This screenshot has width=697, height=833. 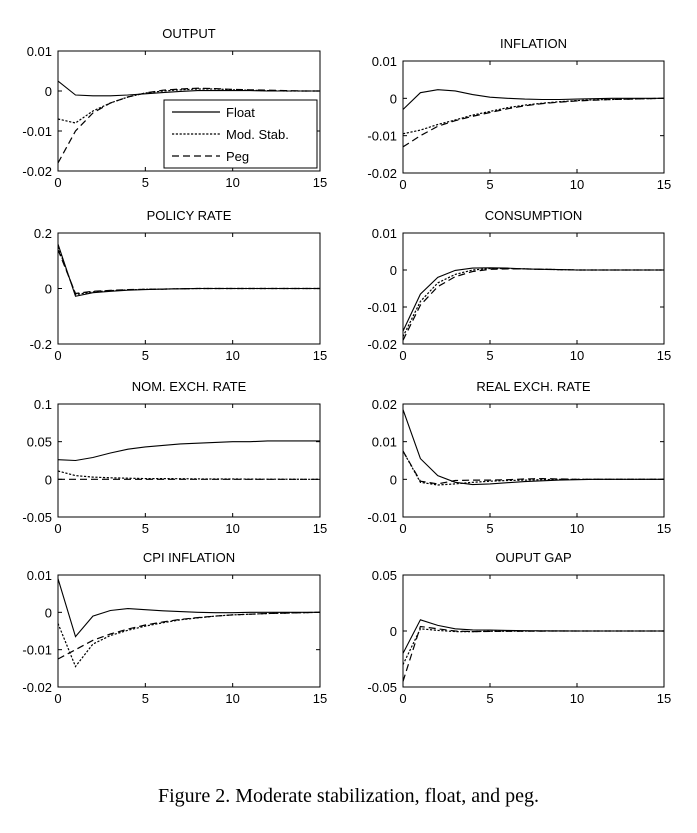 I want to click on panel-consumption: CONSUMPTION 0 5 10 15 -0.02 -0.01 0 0.01, so click(x=519, y=285).